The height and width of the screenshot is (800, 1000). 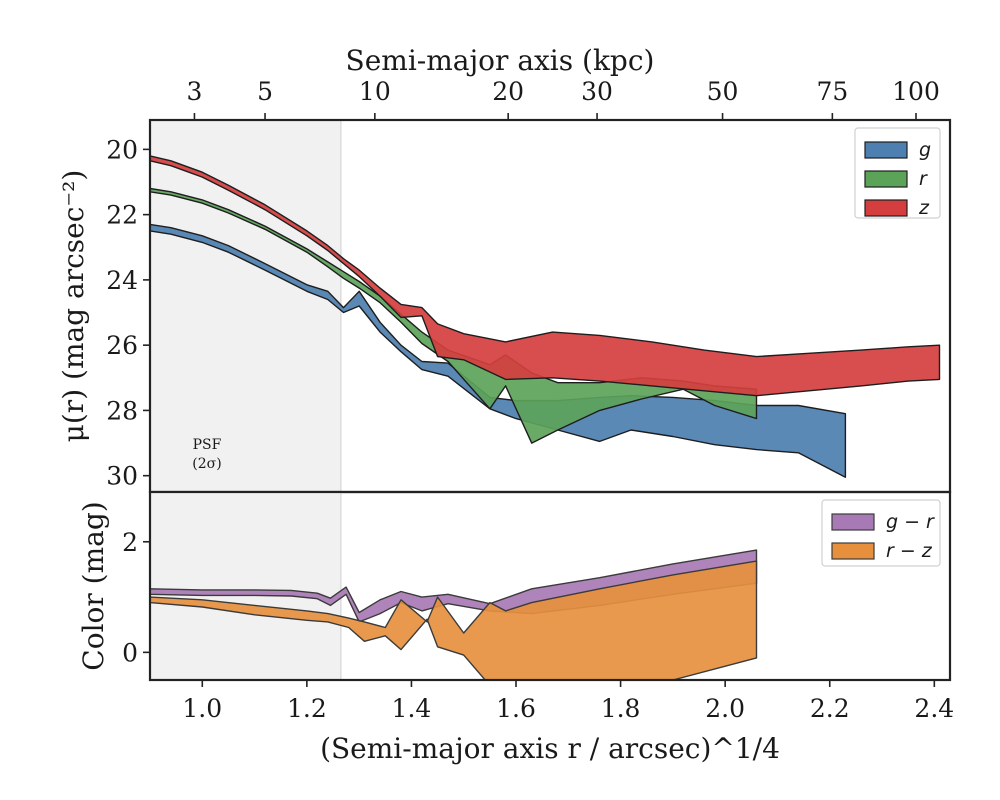 I want to click on x-tick-label: 1.0, so click(x=202, y=708).